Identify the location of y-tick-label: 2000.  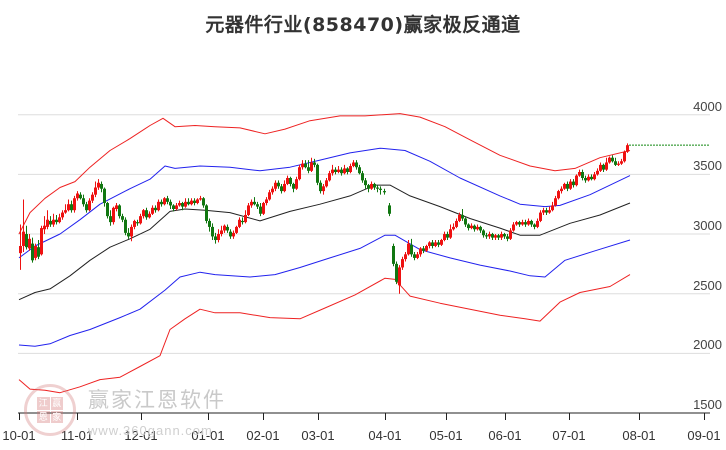
(707, 345).